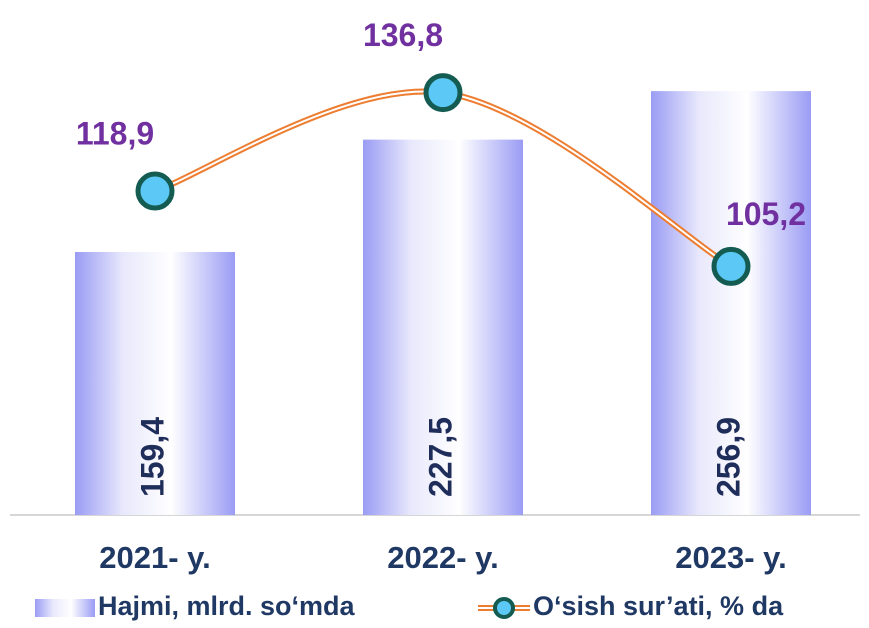 The image size is (869, 628). I want to click on line-value-label: 136,8, so click(403, 35).